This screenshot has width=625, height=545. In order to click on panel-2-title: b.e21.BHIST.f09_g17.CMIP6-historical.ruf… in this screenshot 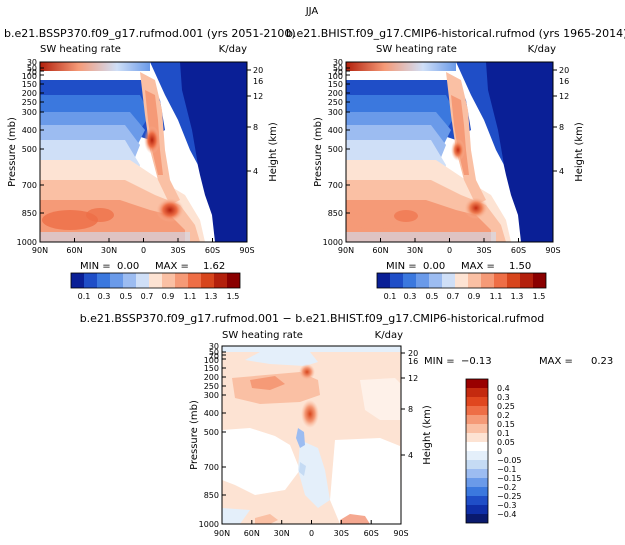, I will do `click(455, 33)`.